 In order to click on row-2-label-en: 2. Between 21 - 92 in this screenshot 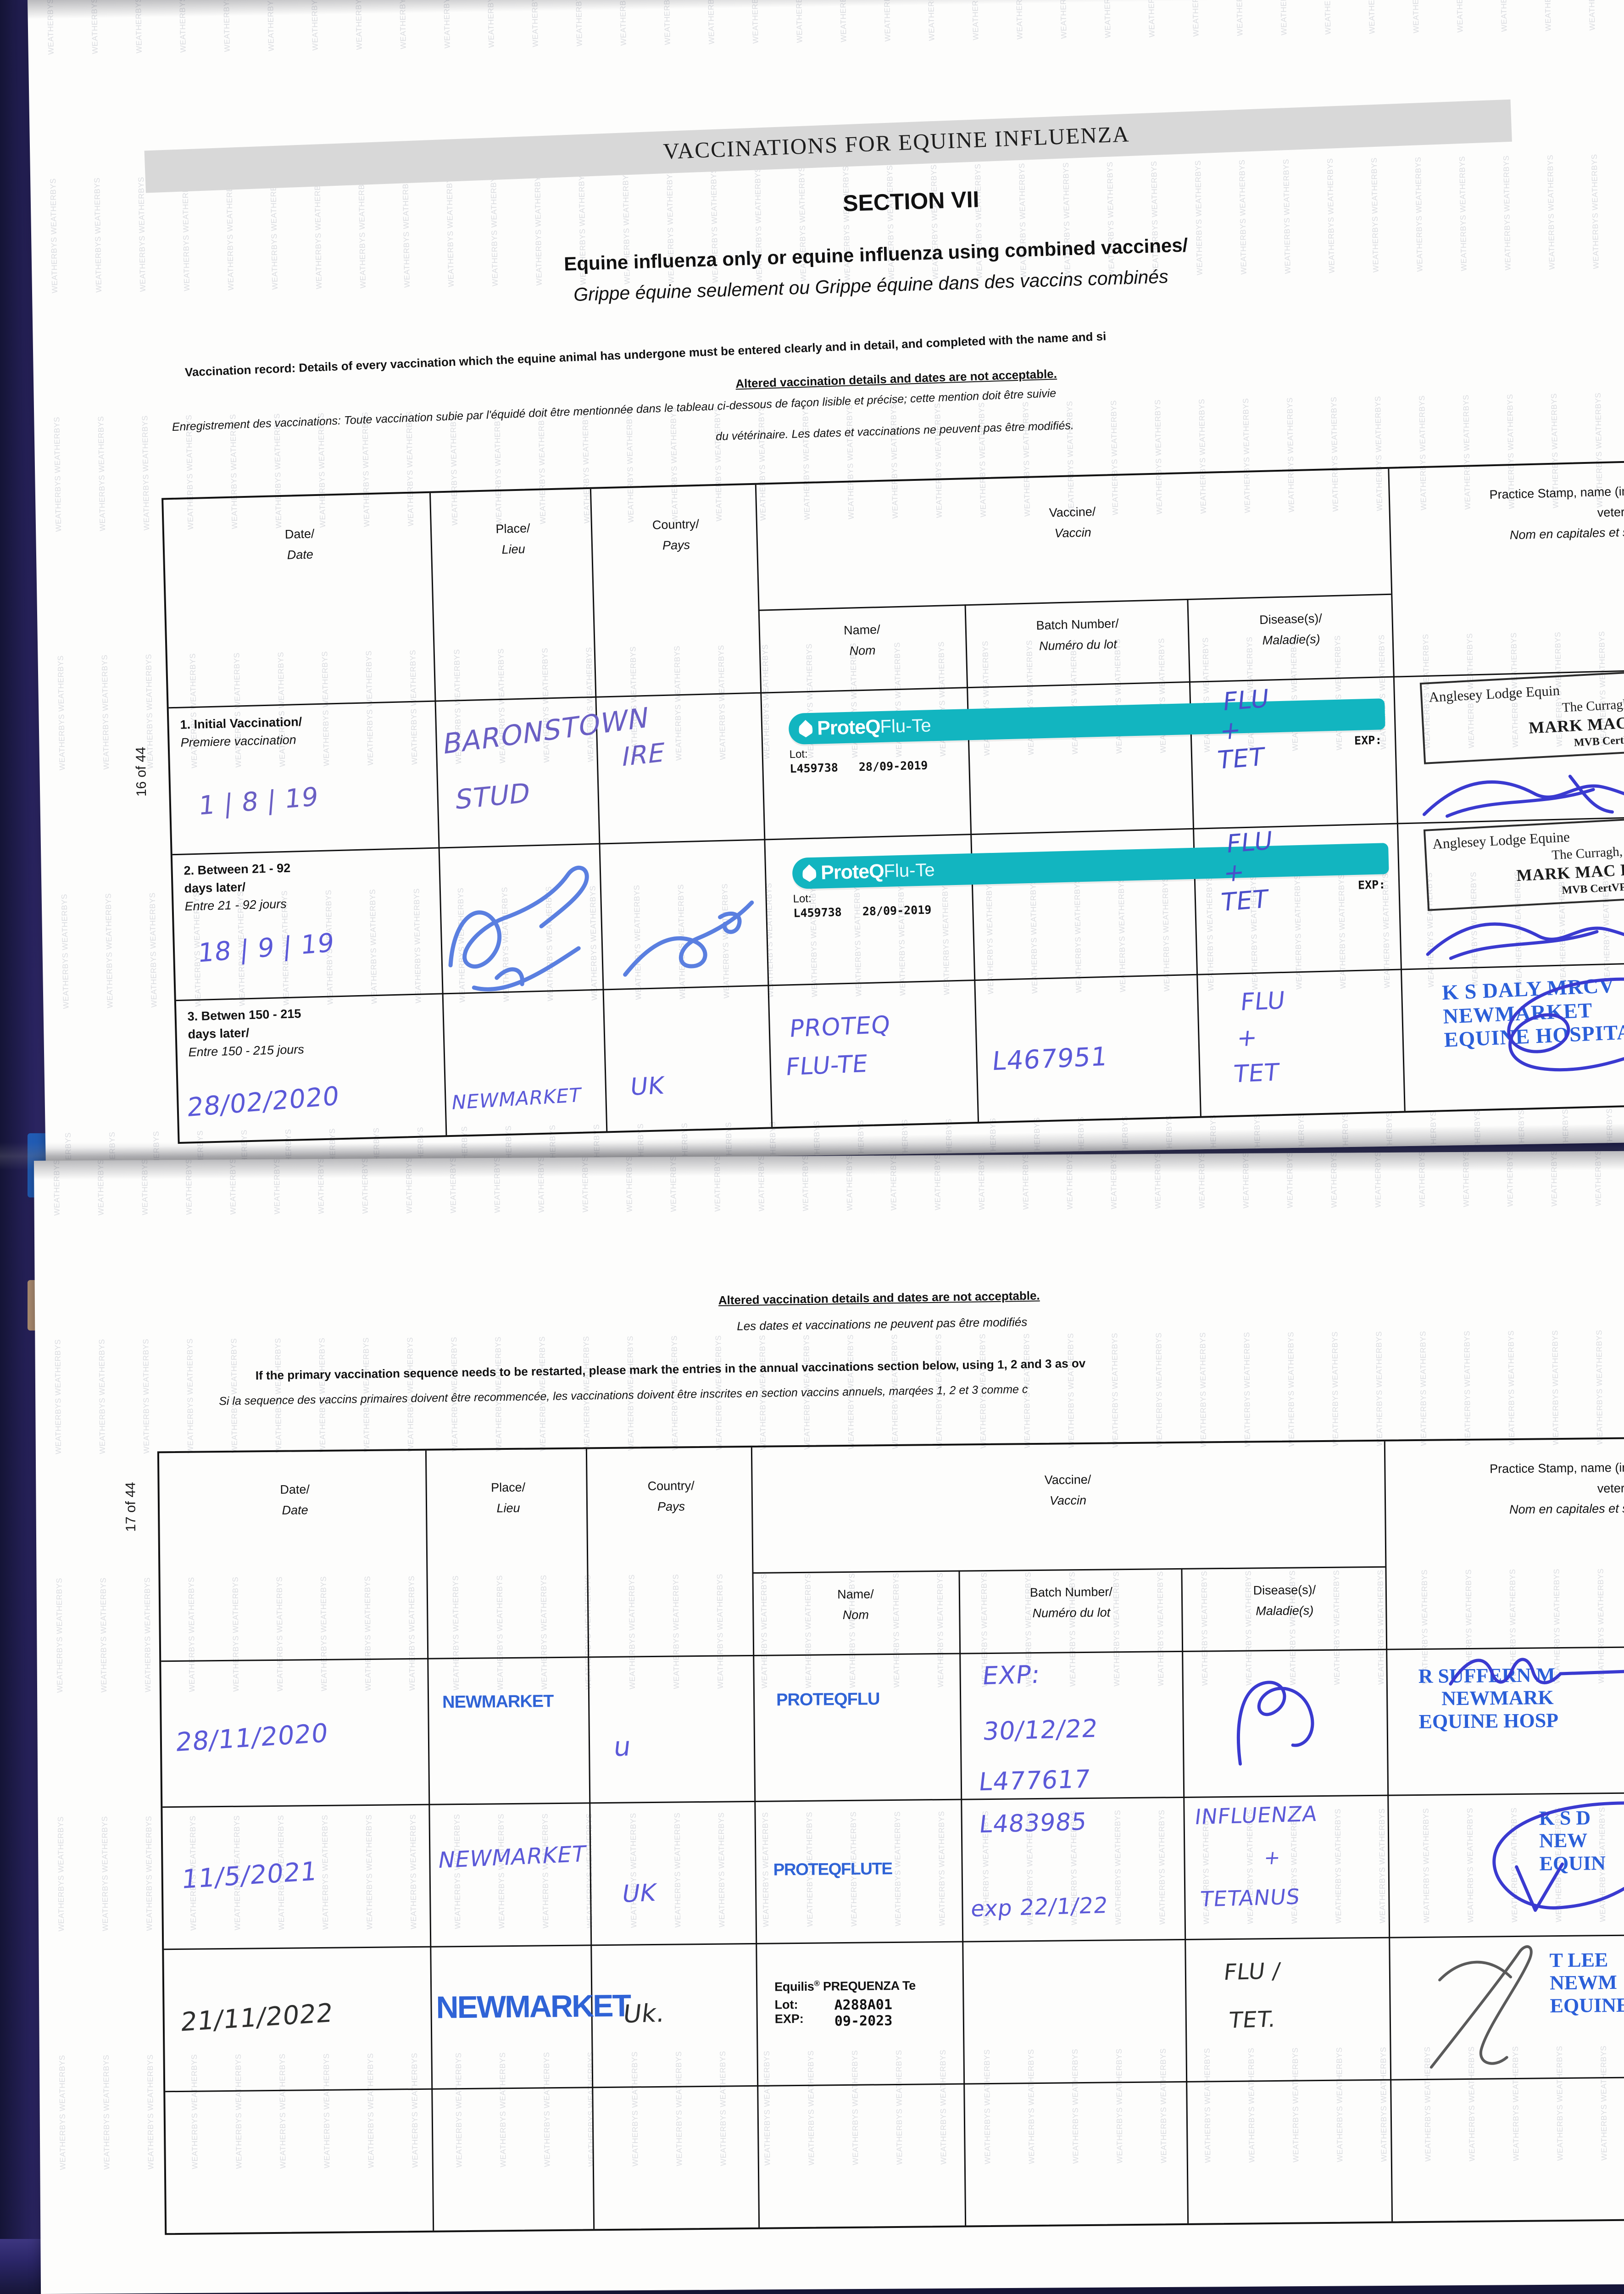, I will do `click(237, 869)`.